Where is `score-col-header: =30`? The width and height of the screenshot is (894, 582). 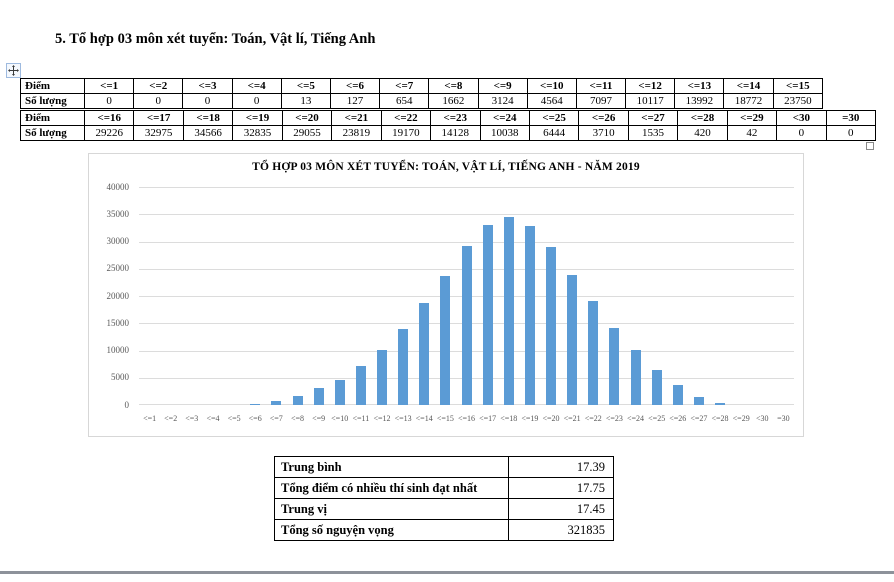
score-col-header: =30 is located at coordinates (851, 118).